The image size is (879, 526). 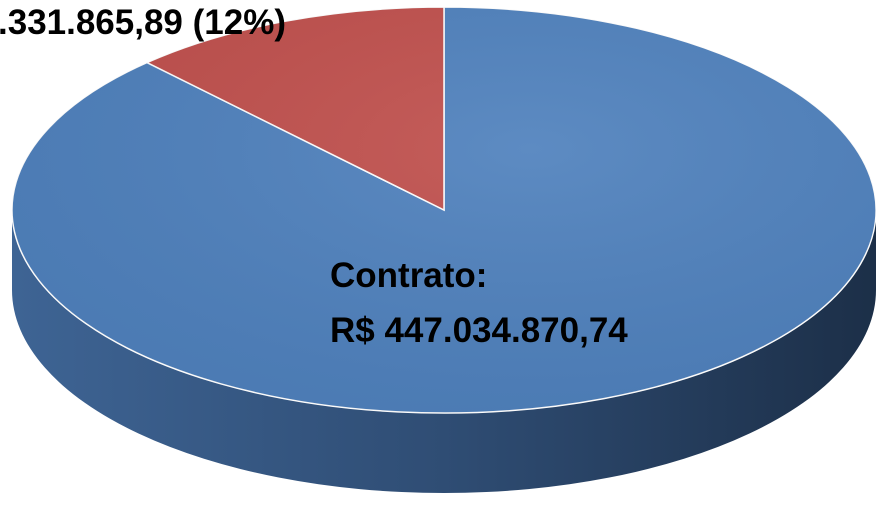 I want to click on slice-label: .331.865,89 (12%), so click(x=143, y=22).